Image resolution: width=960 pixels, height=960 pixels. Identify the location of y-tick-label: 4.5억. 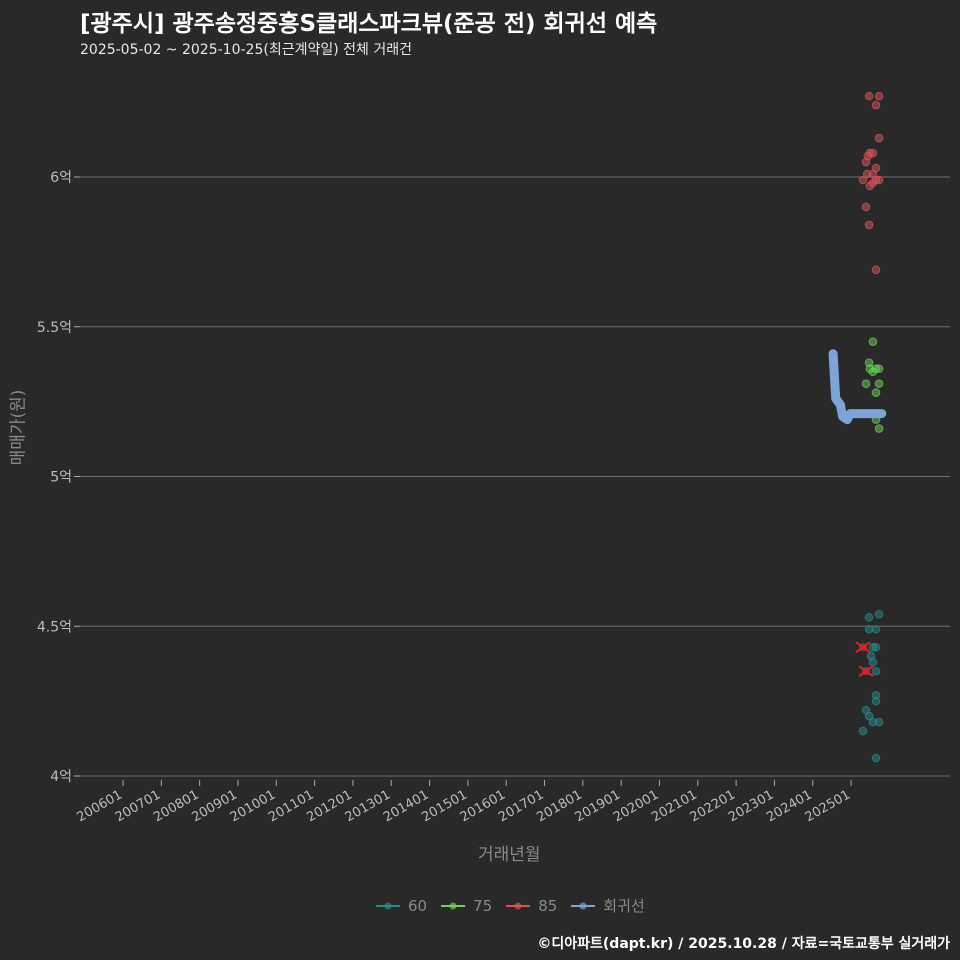
(54, 627).